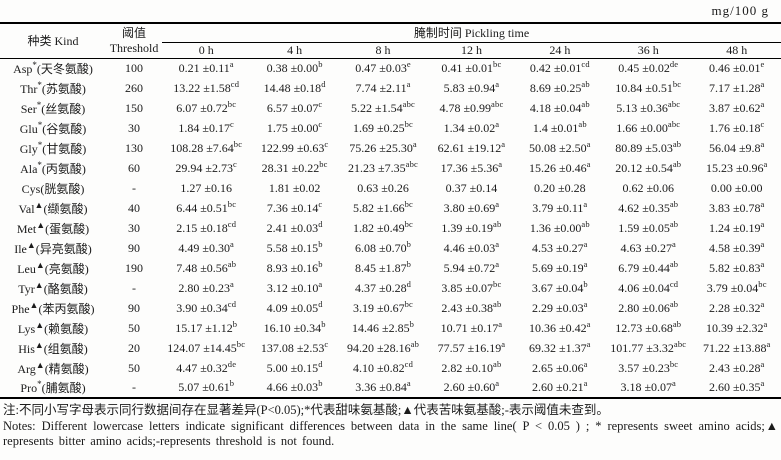 Image resolution: width=781 pixels, height=460 pixels. Describe the element at coordinates (648, 366) in the screenshot. I see `data-cell: 3.57 ±0.23bc` at that location.